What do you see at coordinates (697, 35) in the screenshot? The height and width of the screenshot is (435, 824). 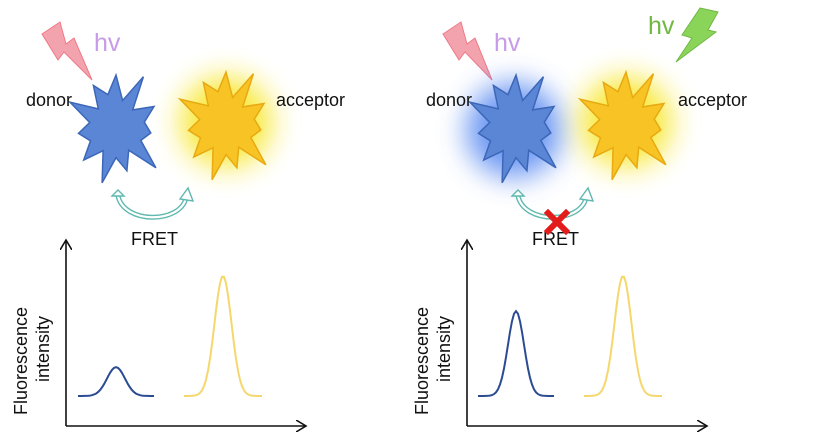 I see `acceptor-emission-bolt-icon` at bounding box center [697, 35].